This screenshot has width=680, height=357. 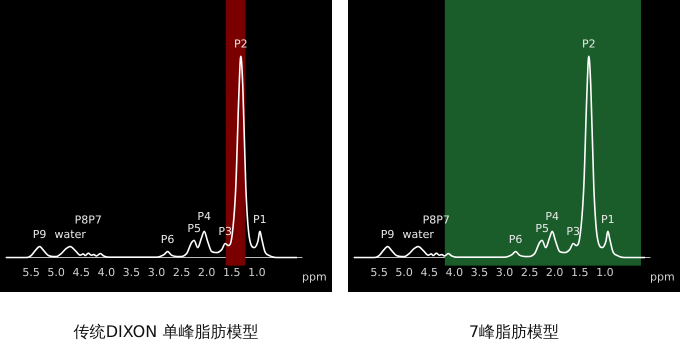 What do you see at coordinates (514, 332) in the screenshot?
I see `text: 7峰脂肪模型` at bounding box center [514, 332].